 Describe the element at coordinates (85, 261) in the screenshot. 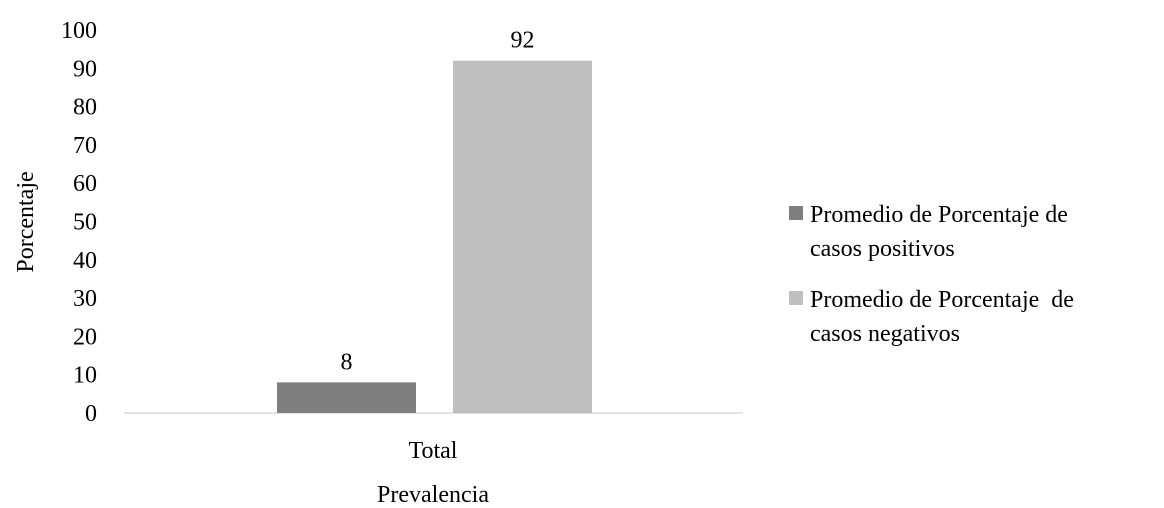

I see `y-tick-label: 40` at that location.